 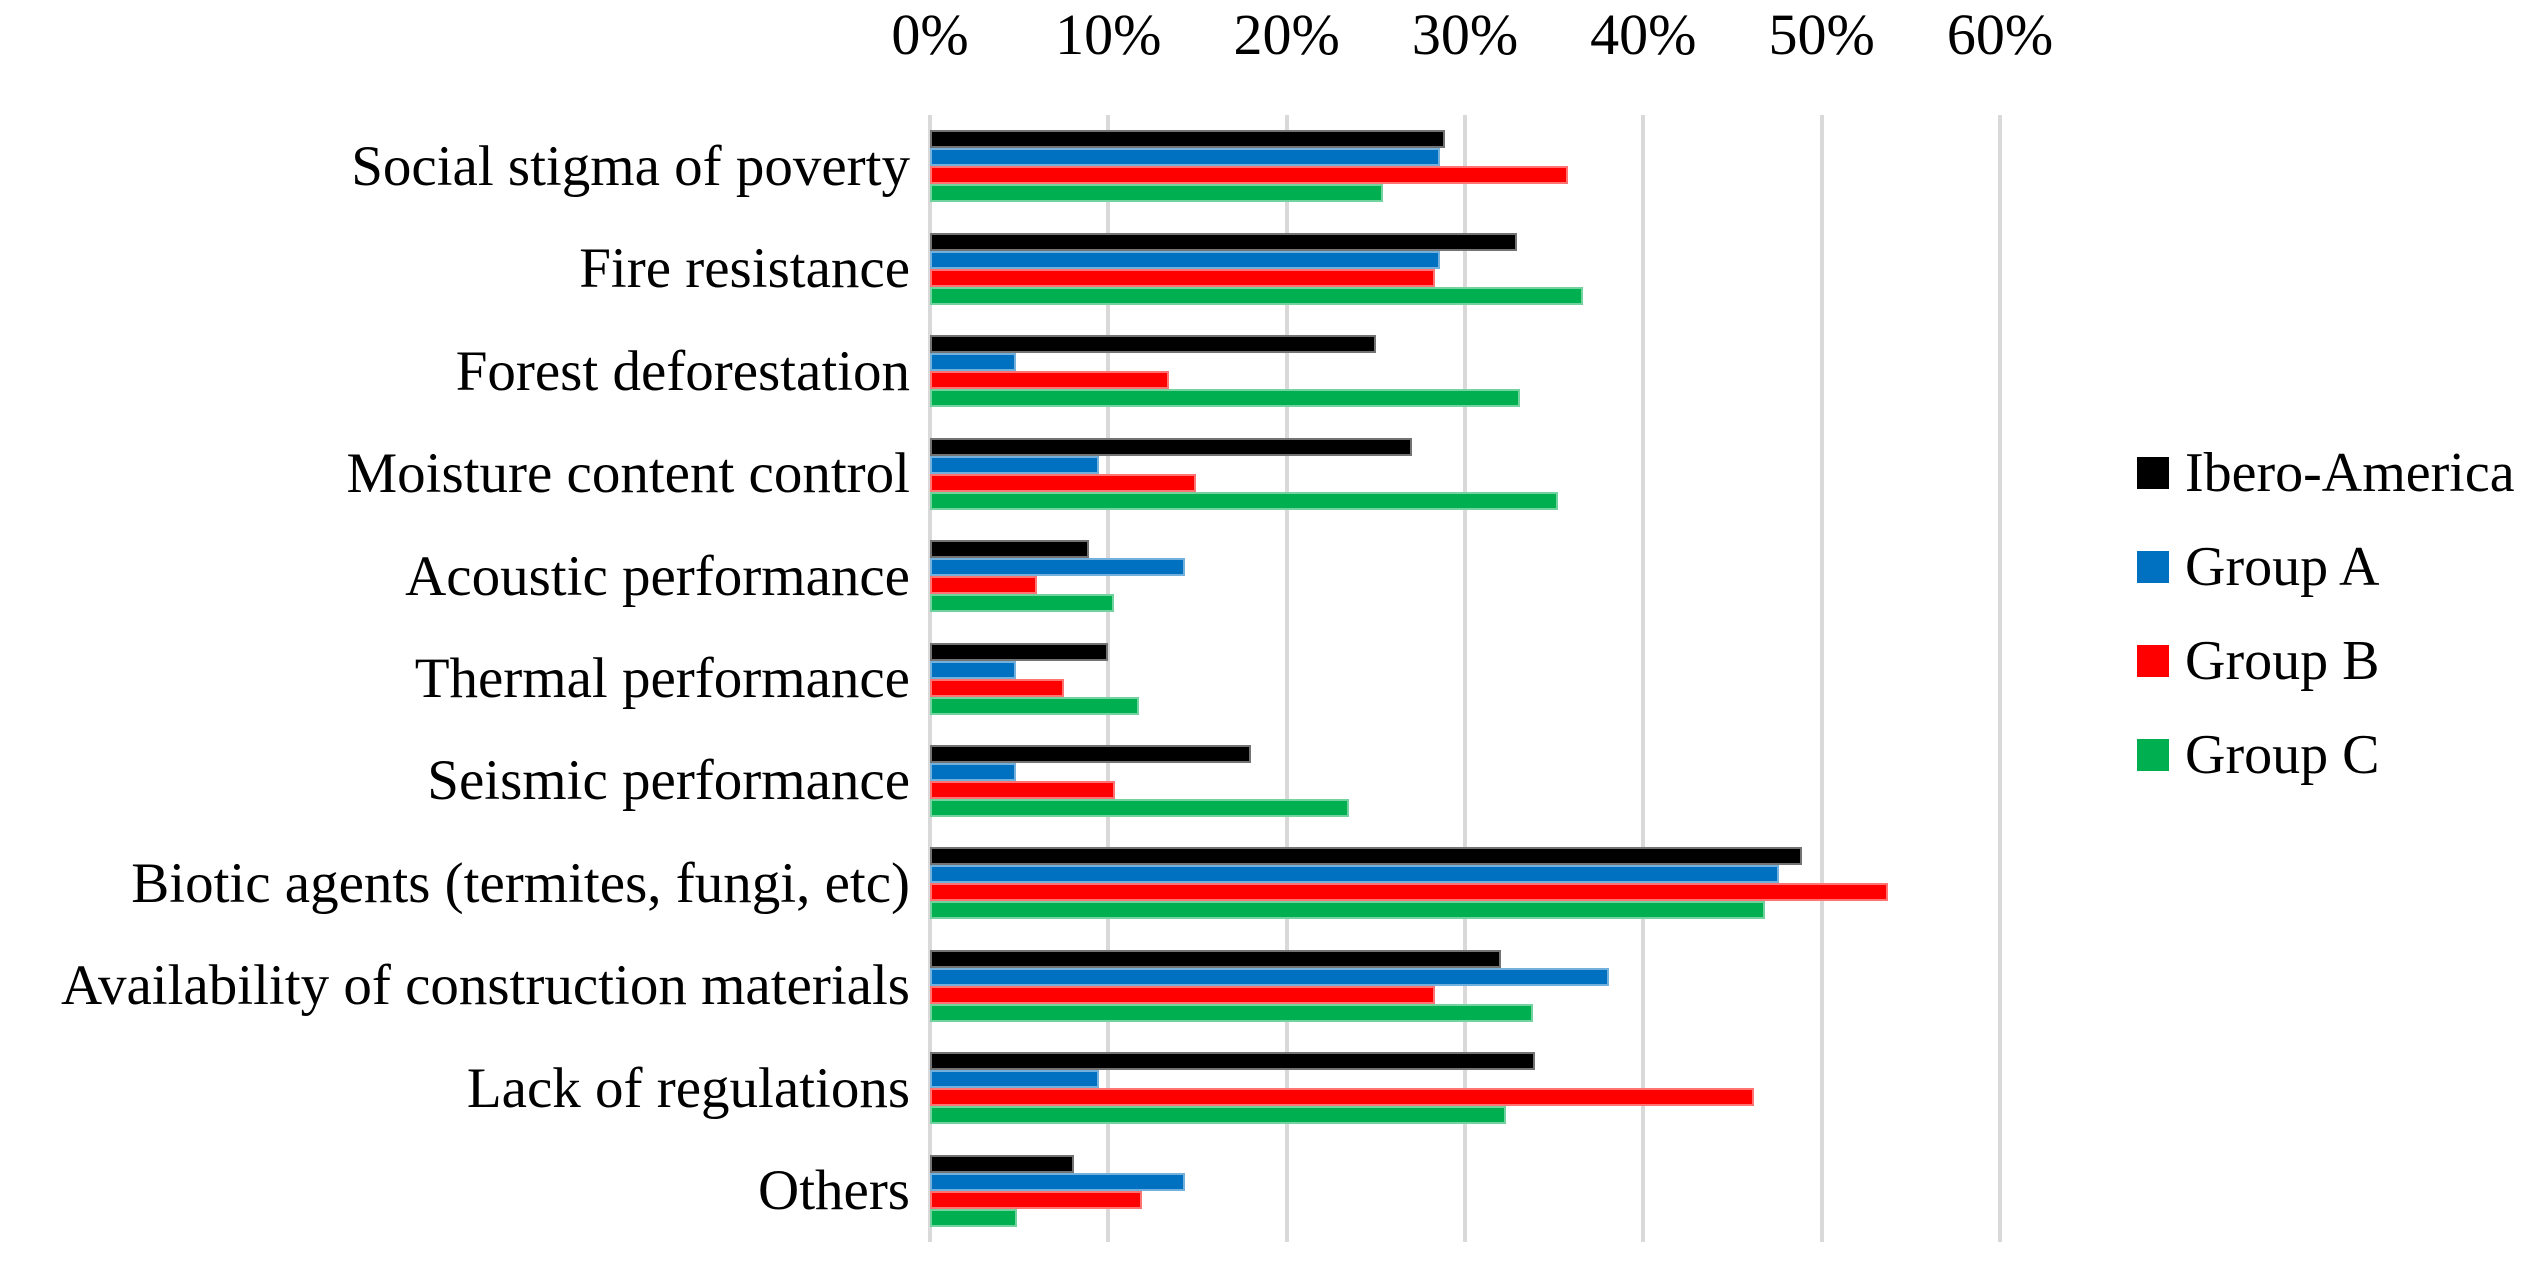 I want to click on legend-item-group-c: Group C, so click(x=2326, y=755).